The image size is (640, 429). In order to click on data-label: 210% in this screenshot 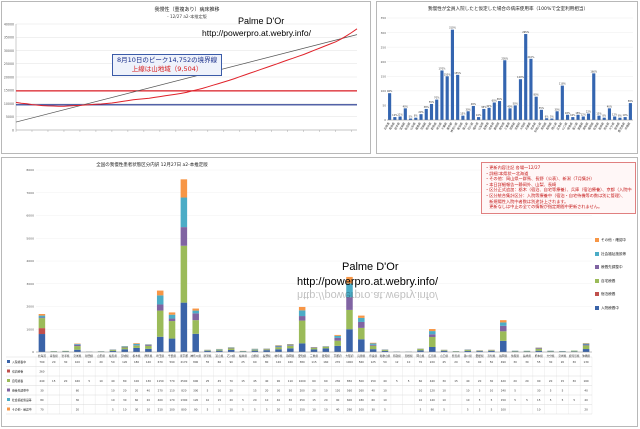, I will do `click(532, 57)`.